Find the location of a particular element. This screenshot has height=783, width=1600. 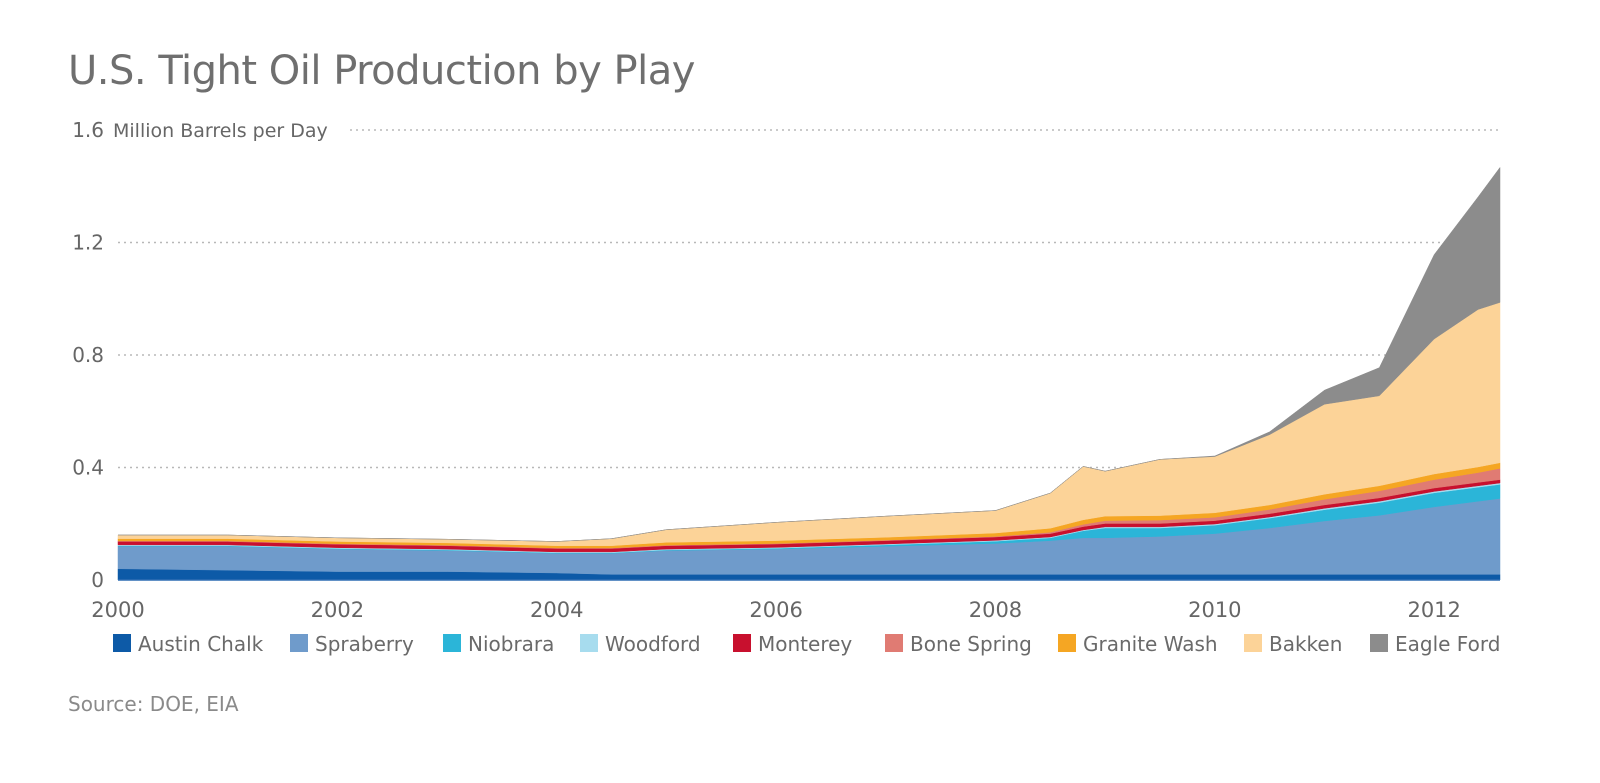

x-tick-label: 2000 is located at coordinates (117, 610).